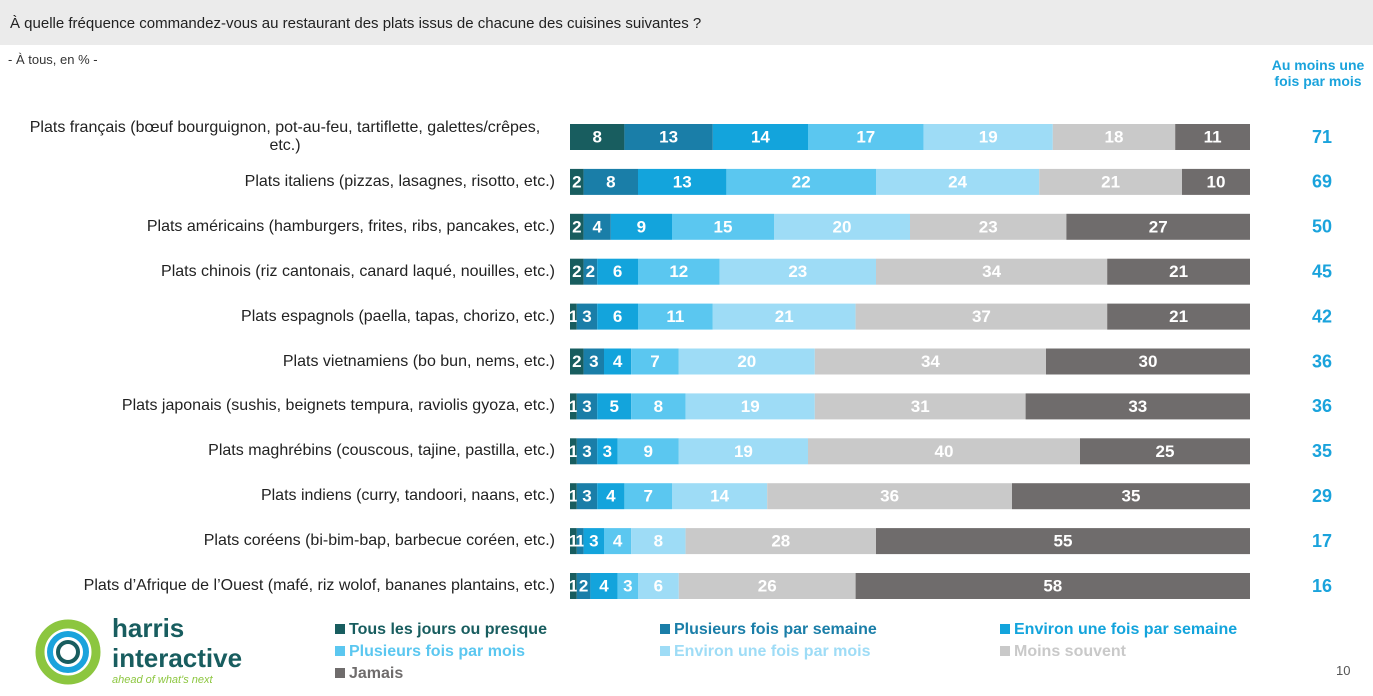 This screenshot has height=696, width=1373. Describe the element at coordinates (418, 361) in the screenshot. I see `category-text: Plats vietnamiens (bo bun, nems, etc.)` at that location.